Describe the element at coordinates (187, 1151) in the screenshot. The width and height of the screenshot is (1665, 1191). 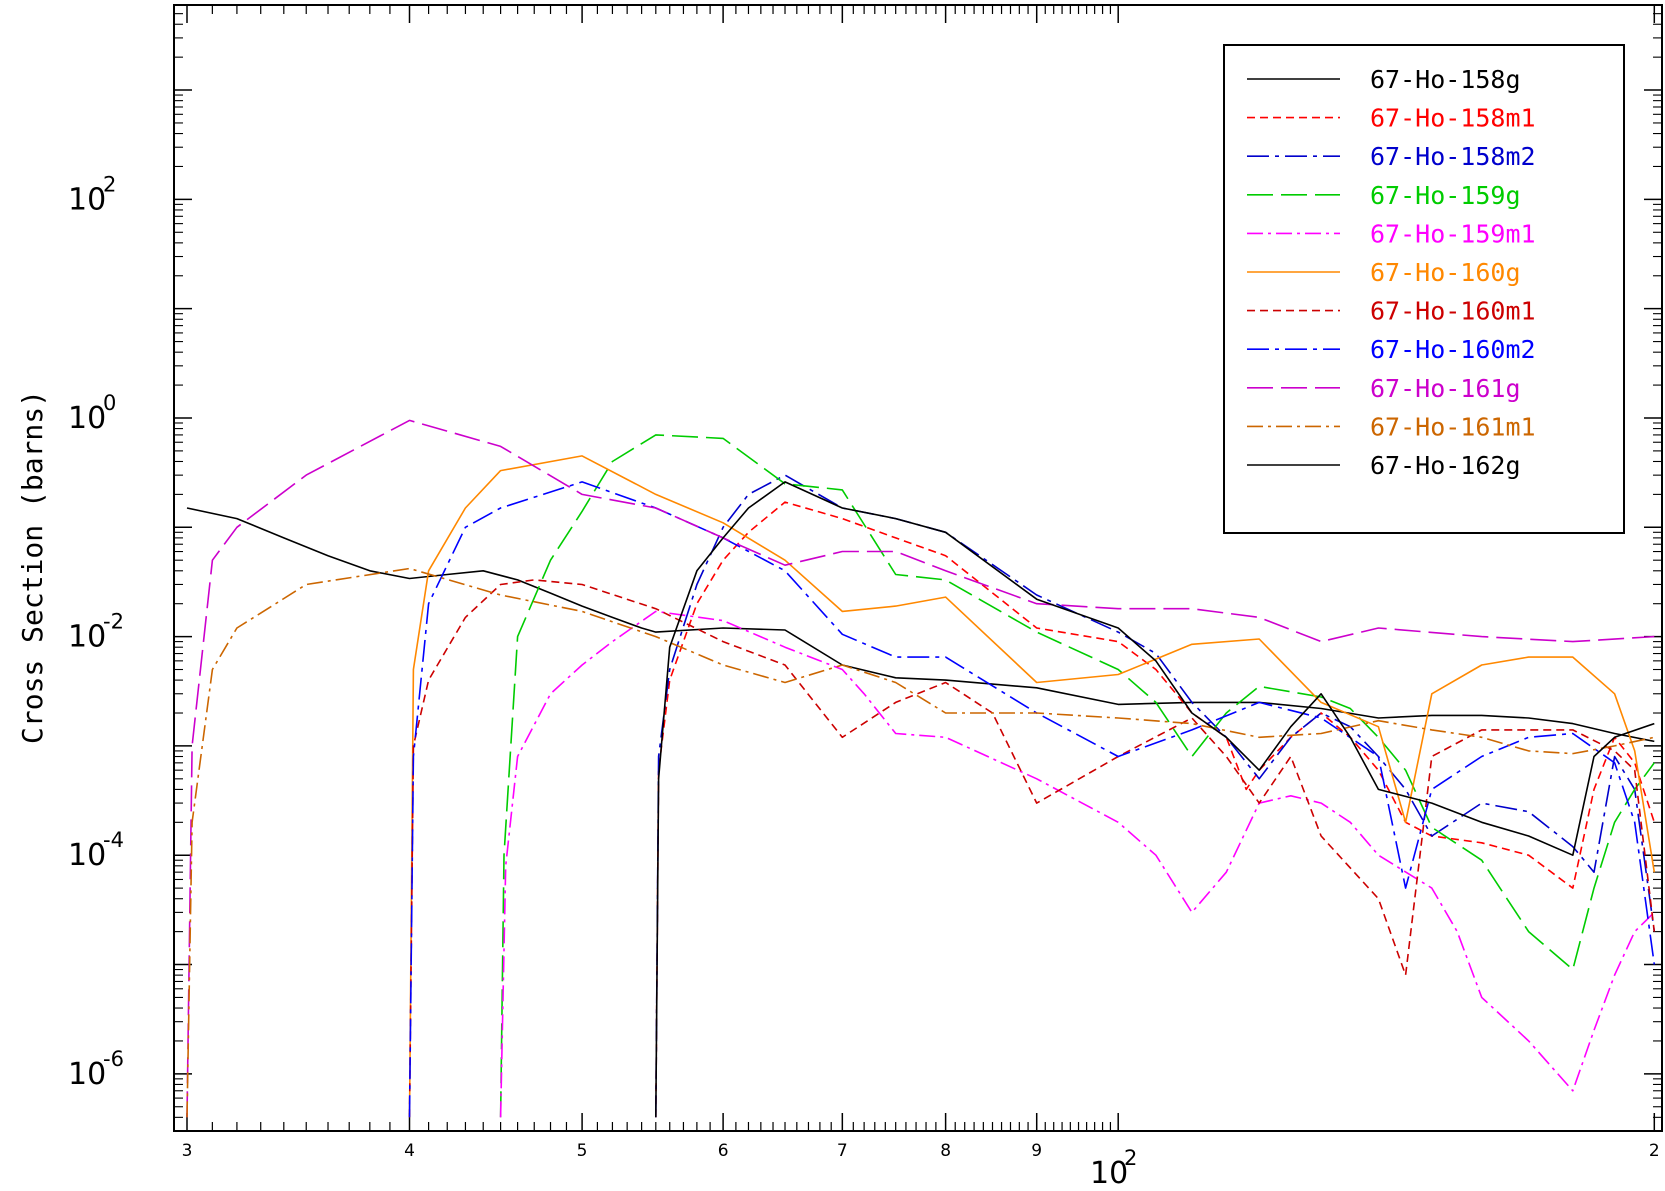
I see `x-tick-label: 3` at that location.